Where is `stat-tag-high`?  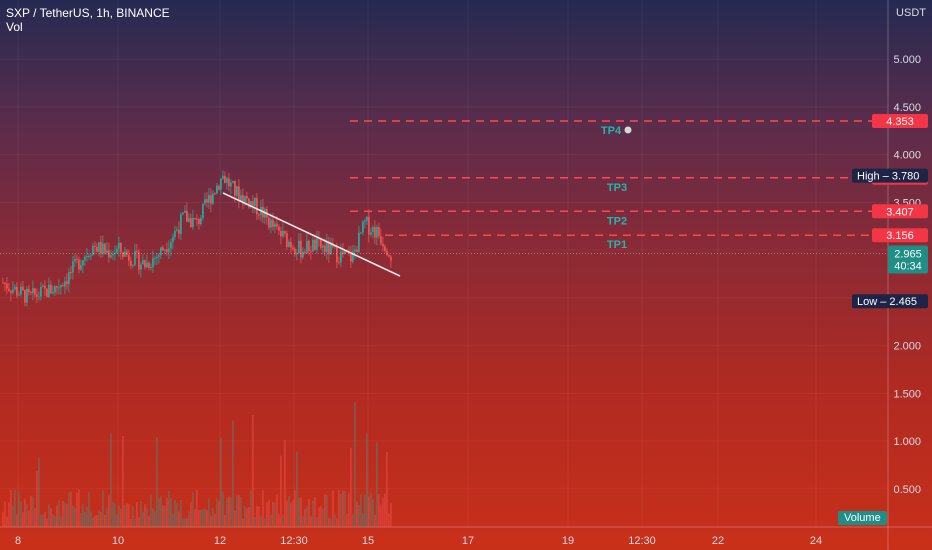 stat-tag-high is located at coordinates (890, 175).